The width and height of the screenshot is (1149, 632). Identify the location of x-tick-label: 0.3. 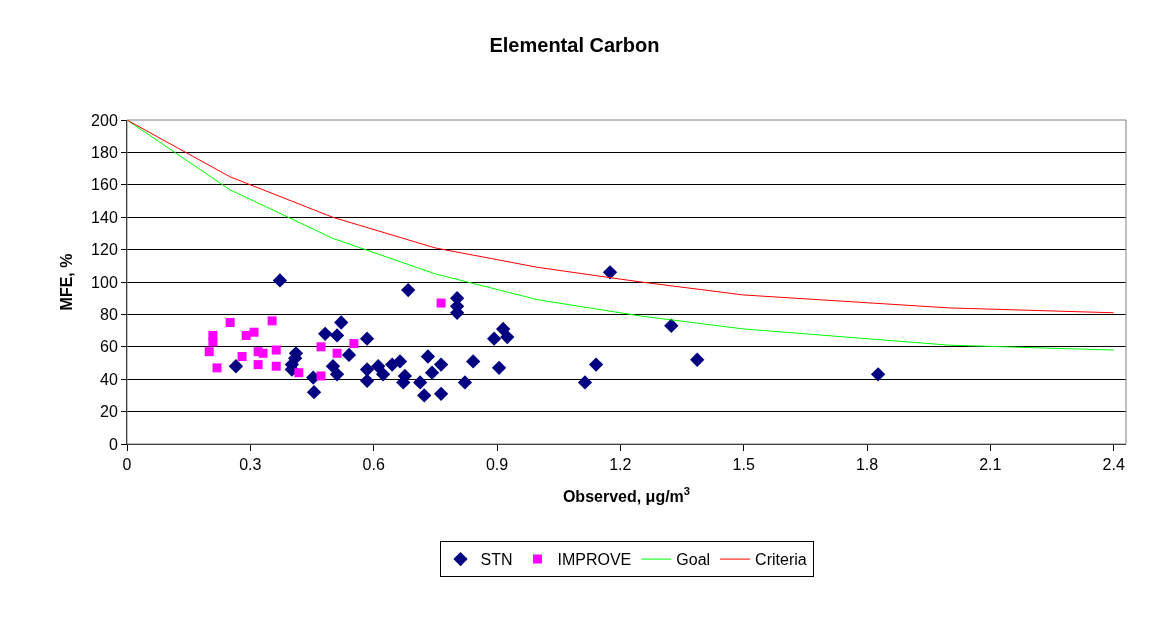
(250, 465).